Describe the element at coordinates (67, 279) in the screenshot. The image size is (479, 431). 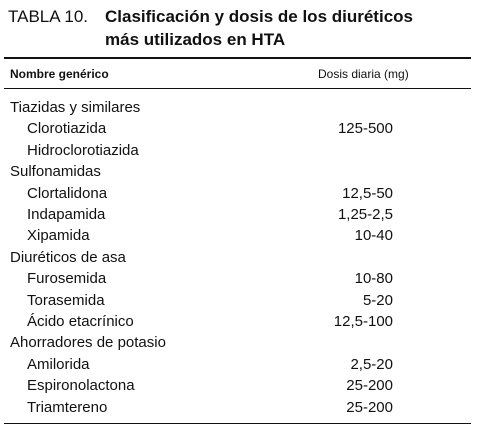
I see `drug-name: Furosemida` at that location.